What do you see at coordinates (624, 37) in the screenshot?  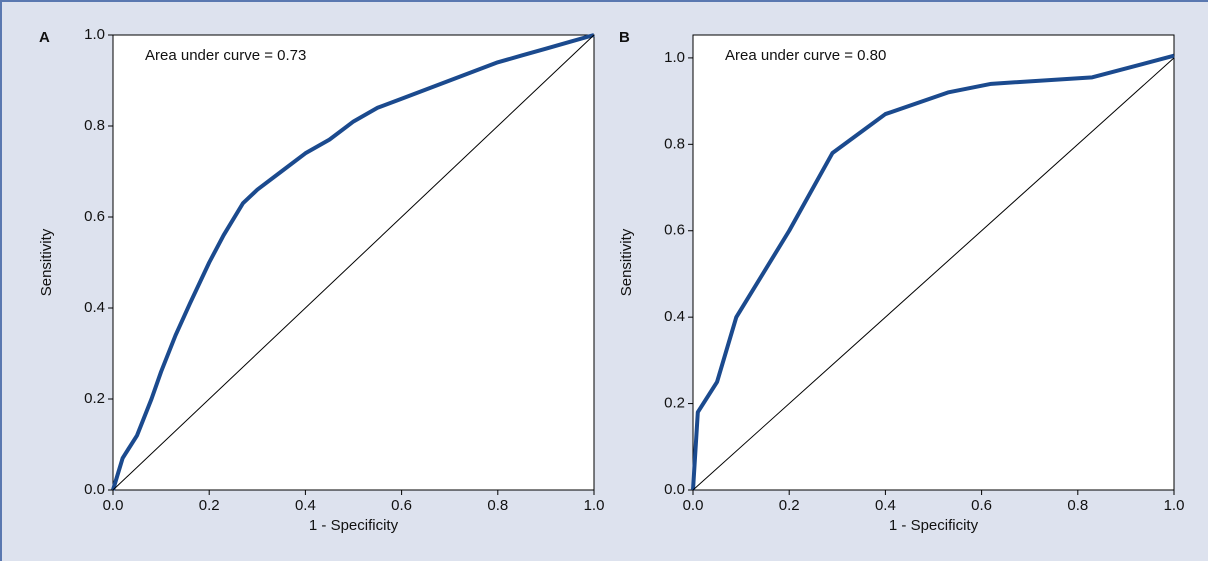 I see `panel-label: B` at bounding box center [624, 37].